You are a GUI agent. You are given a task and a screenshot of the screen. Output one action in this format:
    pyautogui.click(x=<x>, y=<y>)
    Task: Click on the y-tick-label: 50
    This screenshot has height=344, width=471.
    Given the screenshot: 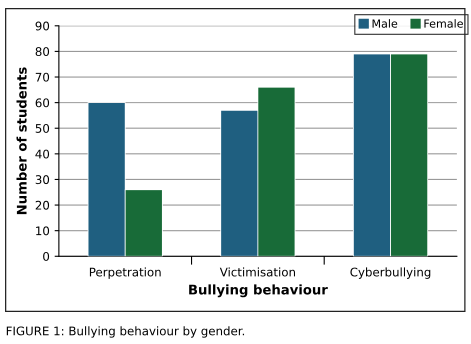 What is the action you would take?
    pyautogui.click(x=43, y=128)
    